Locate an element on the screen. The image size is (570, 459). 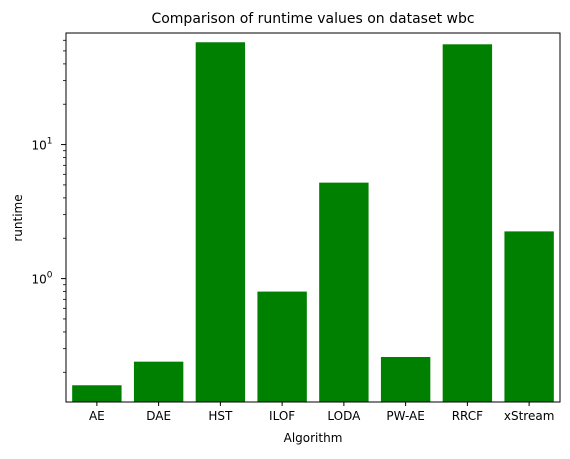
x-tick-label: PW-AE is located at coordinates (405, 416).